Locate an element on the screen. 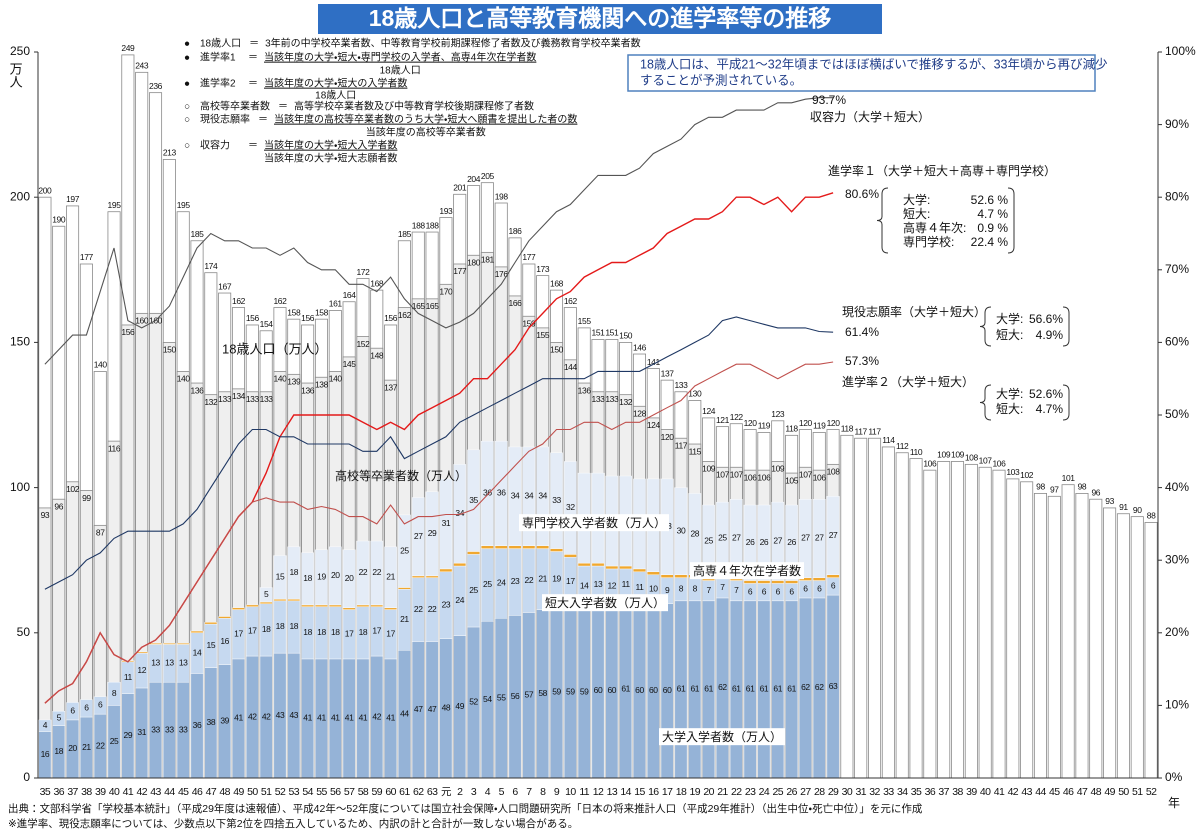 The height and width of the screenshot is (838, 1200). data-label: 120 is located at coordinates (751, 423).